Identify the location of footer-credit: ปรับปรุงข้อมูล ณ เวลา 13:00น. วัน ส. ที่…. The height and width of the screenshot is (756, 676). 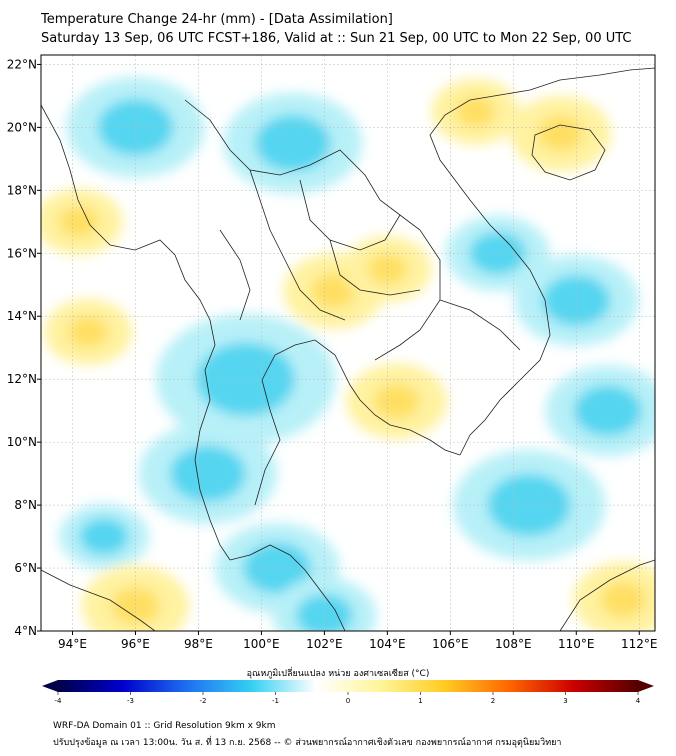
(307, 743).